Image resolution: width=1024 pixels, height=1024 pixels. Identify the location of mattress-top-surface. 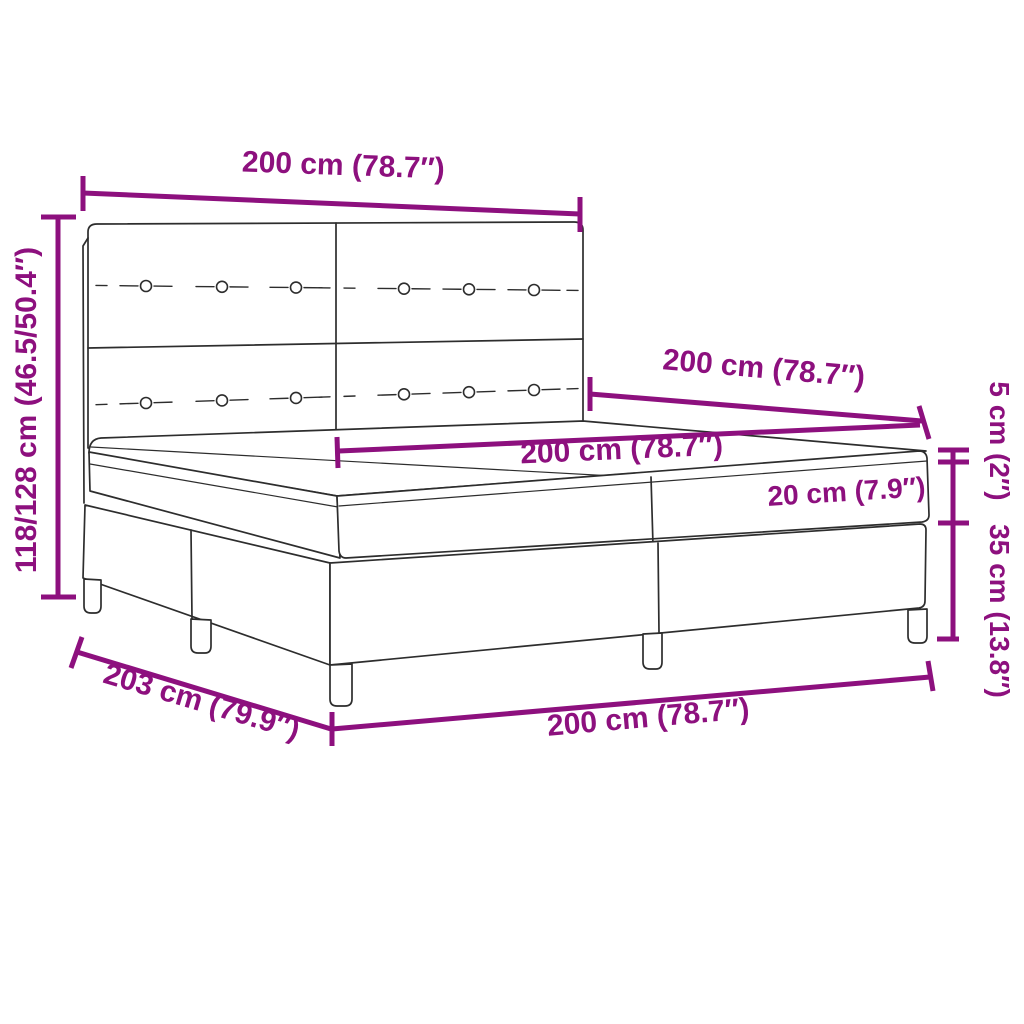
(507, 458).